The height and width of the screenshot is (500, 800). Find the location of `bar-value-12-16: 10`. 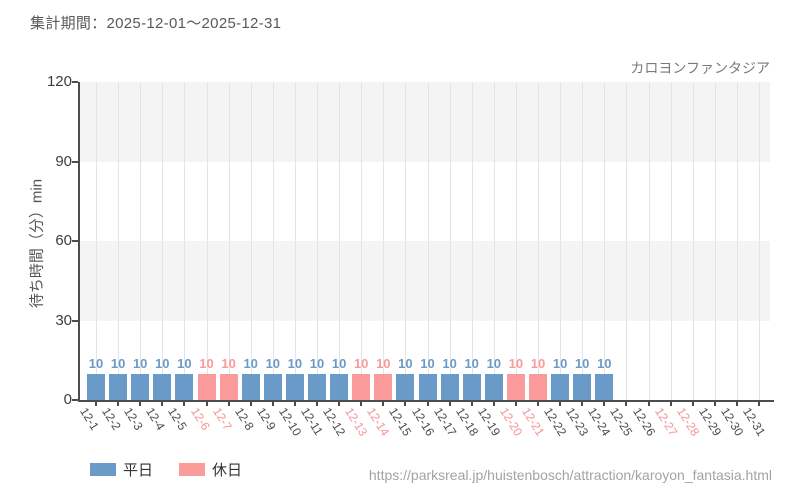

bar-value-12-16: 10 is located at coordinates (427, 363).